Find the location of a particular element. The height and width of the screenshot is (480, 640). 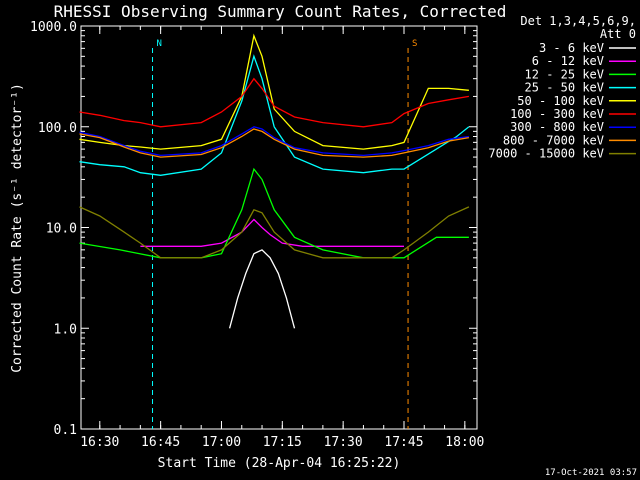

x-tick-label: 16:30 is located at coordinates (99, 442).